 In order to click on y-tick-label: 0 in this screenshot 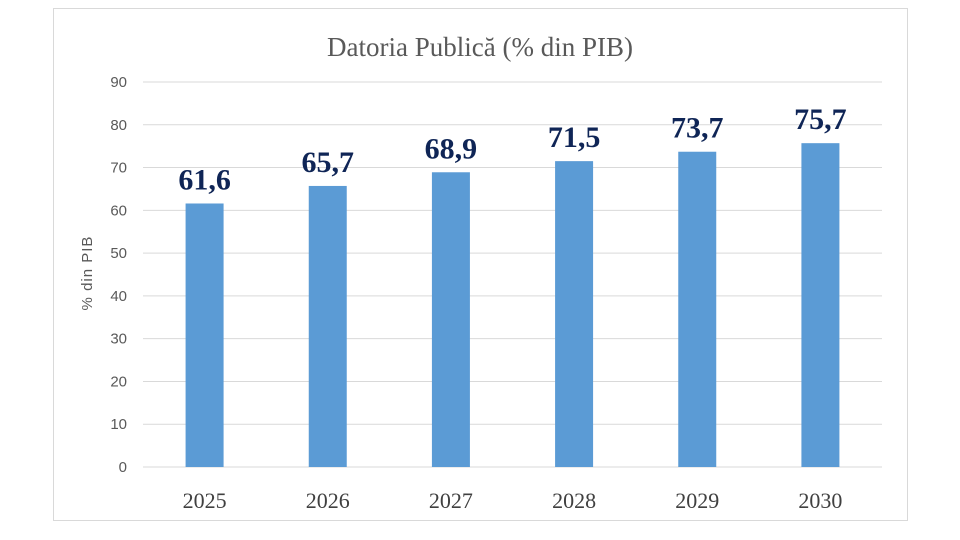, I will do `click(123, 467)`.